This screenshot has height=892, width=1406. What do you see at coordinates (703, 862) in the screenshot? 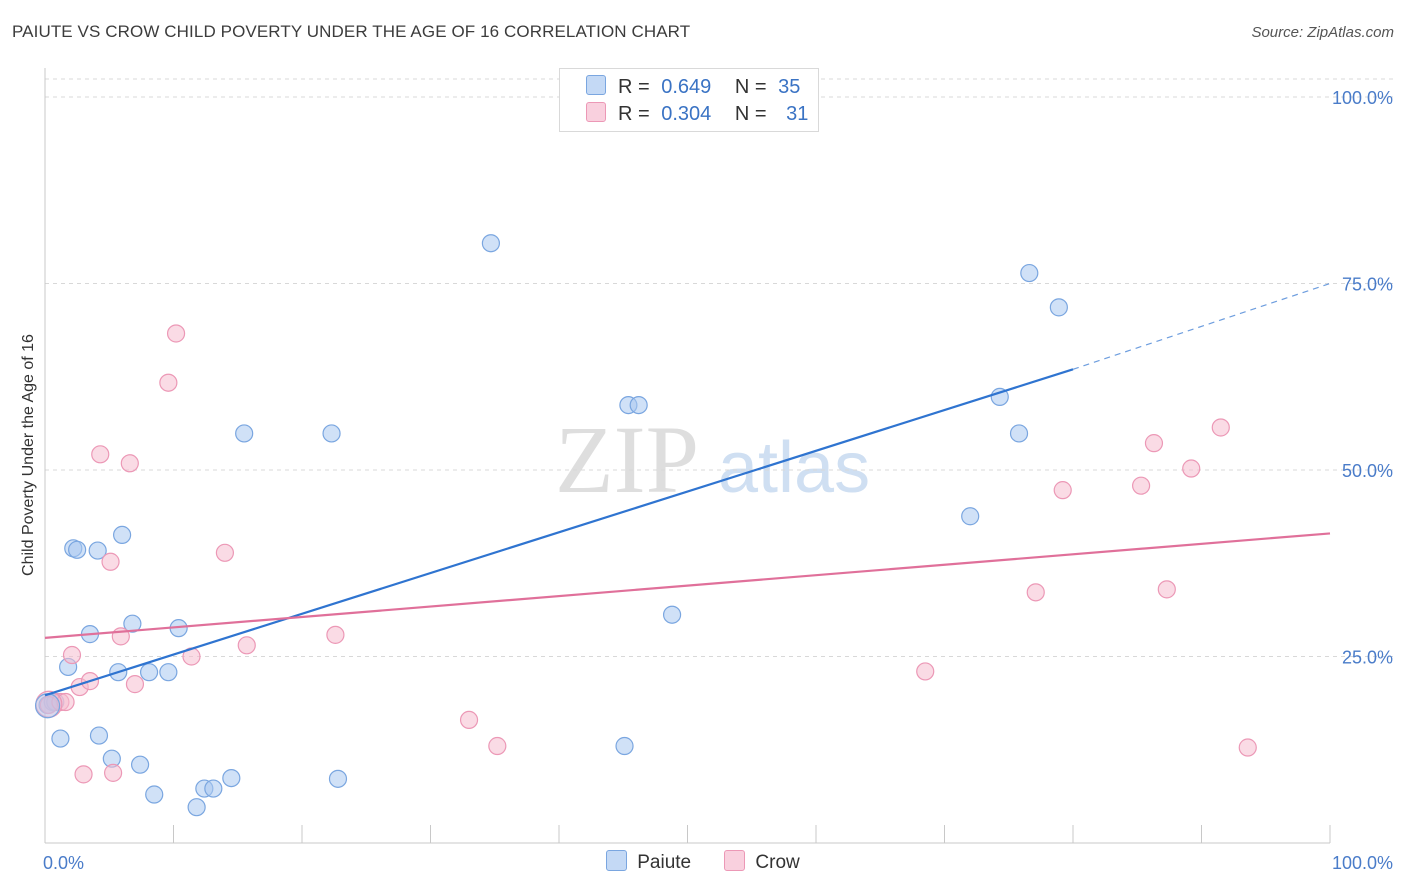
I see `series-legend: Paiute Crow` at bounding box center [703, 862].